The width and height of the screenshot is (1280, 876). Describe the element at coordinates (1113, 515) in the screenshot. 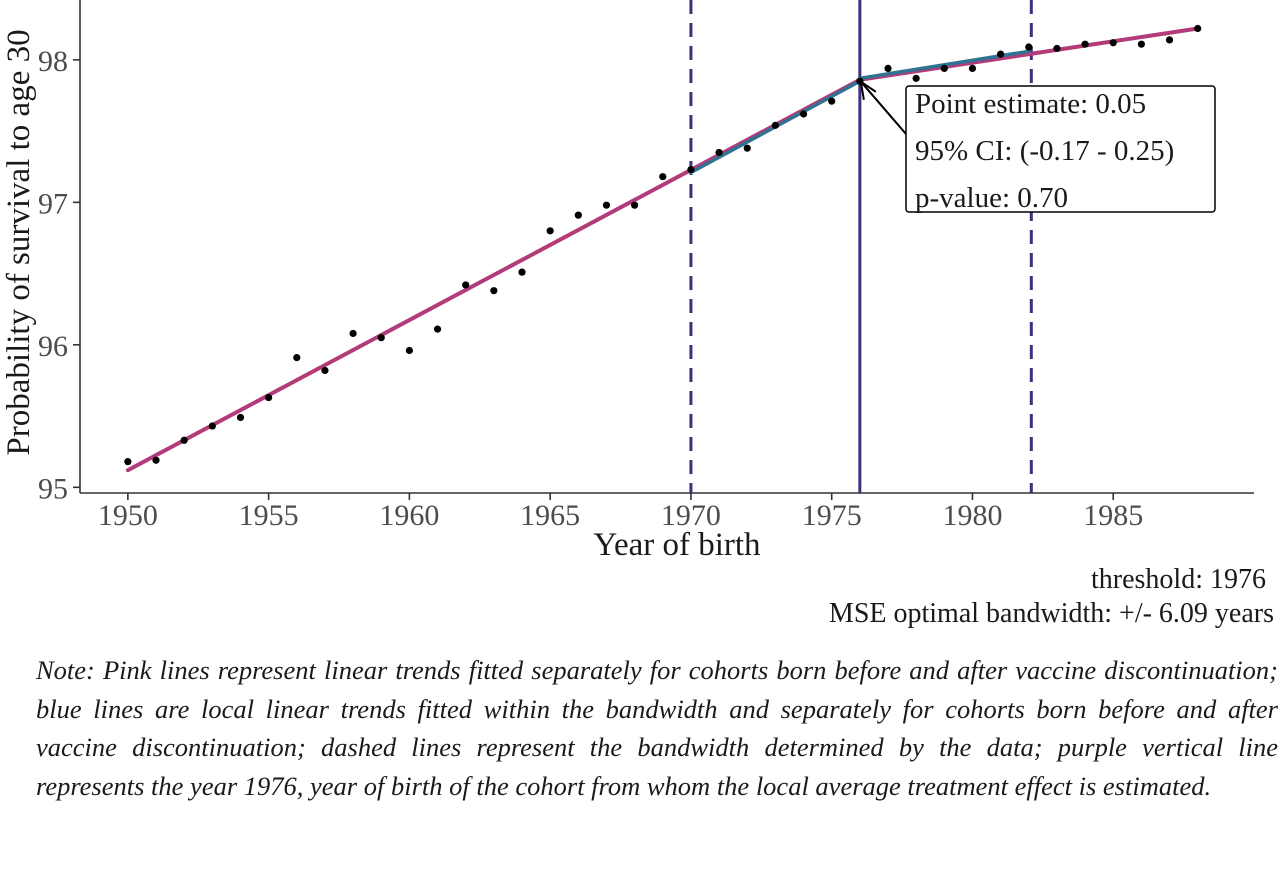

I see `x-tick-label: 1985` at that location.